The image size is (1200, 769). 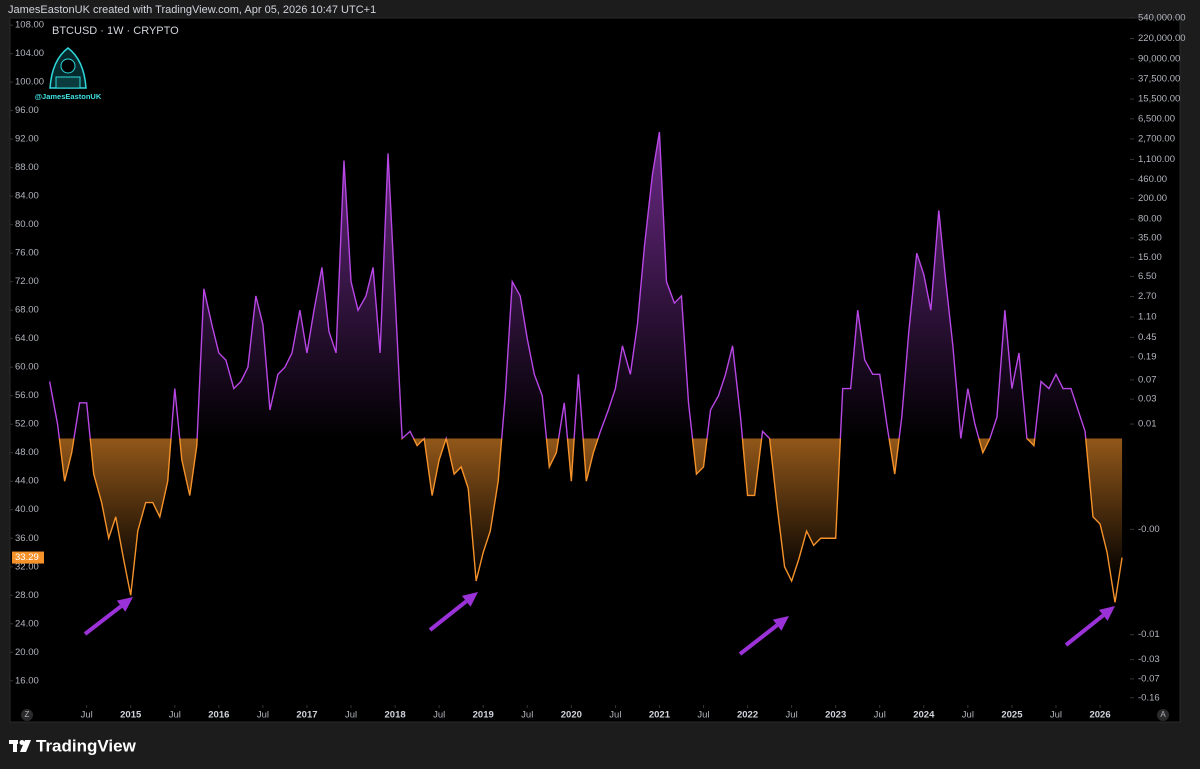 What do you see at coordinates (1147, 424) in the screenshot?
I see `y2-tick-label: 0.01` at bounding box center [1147, 424].